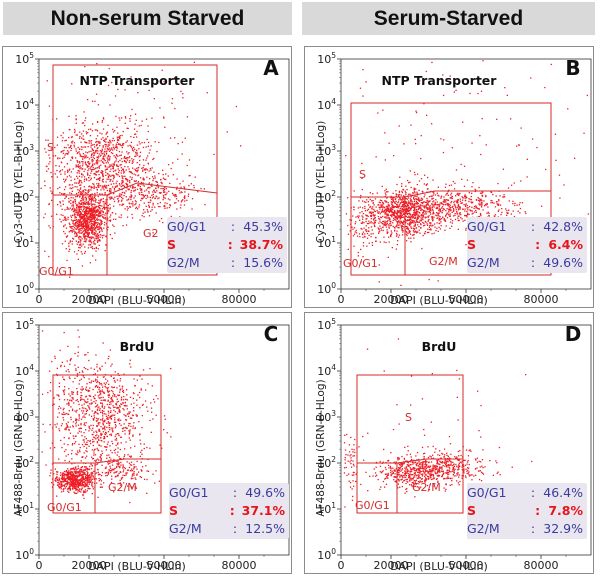 This screenshot has width=600, height=576. I want to click on dots-a, so click(141, 169).